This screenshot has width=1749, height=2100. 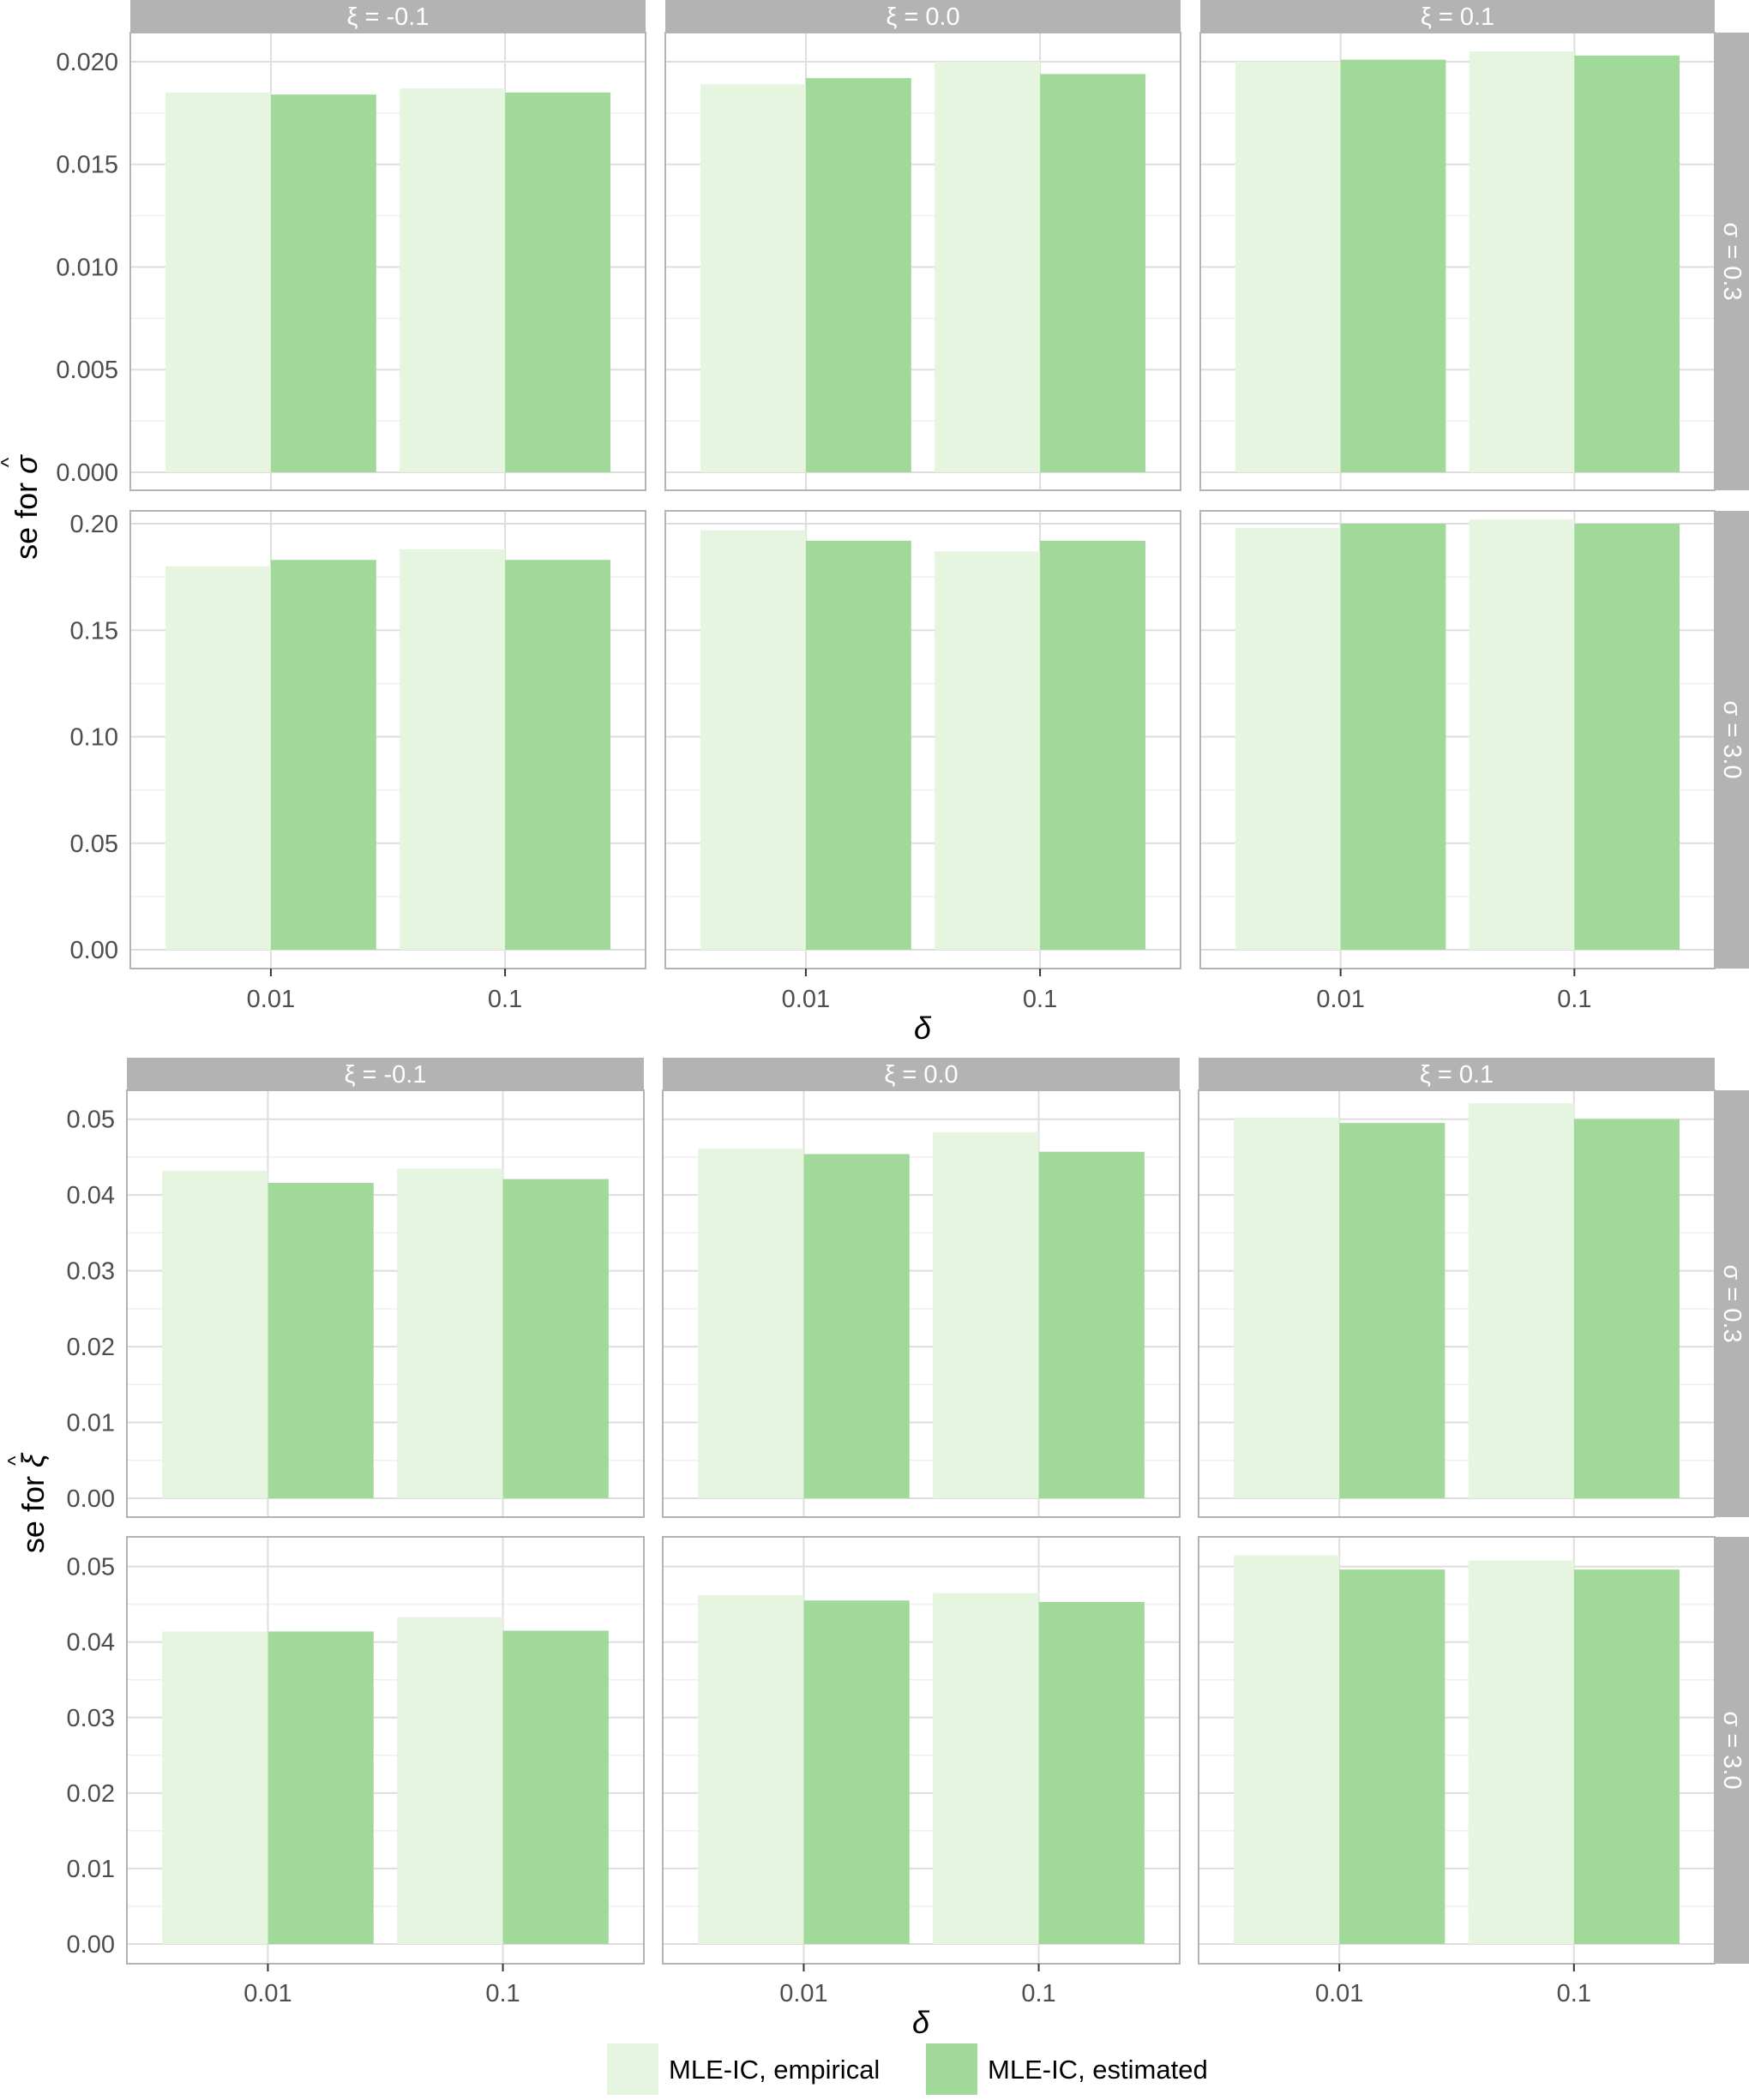 I want to click on y-axis-label-space, so click(x=33, y=1471).